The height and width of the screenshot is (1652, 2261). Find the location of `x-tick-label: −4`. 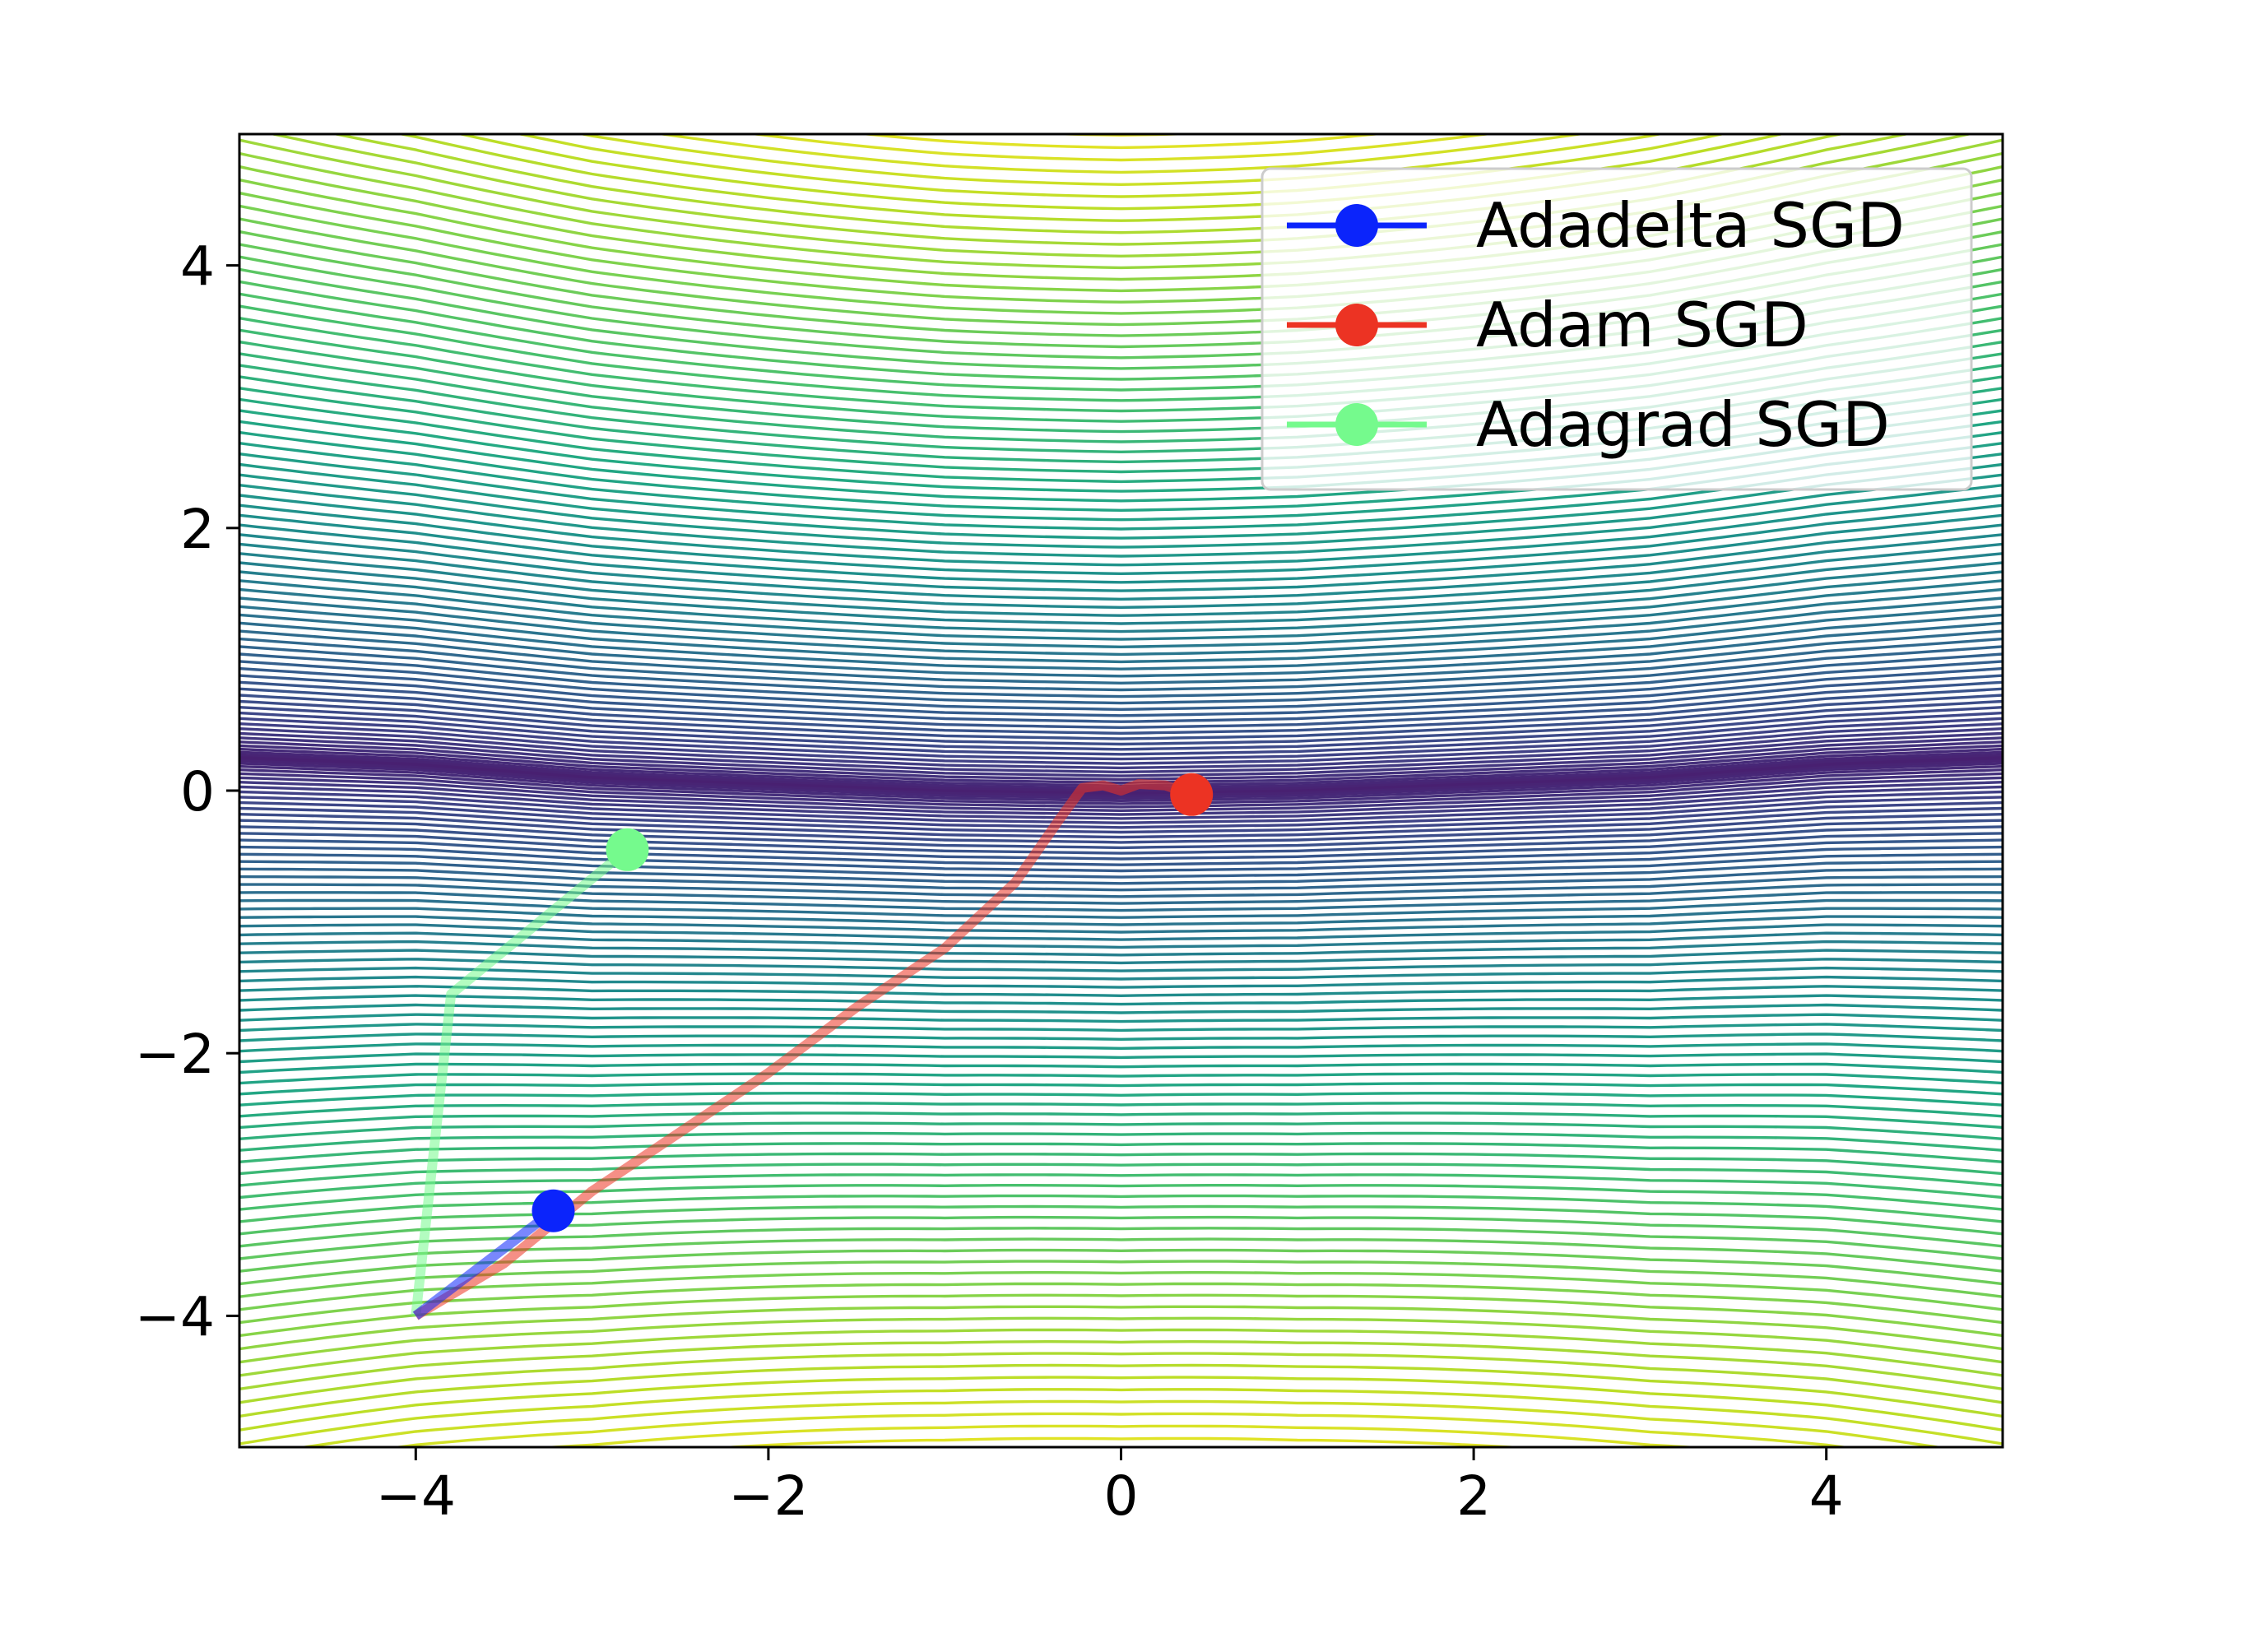

x-tick-label: −4 is located at coordinates (416, 1496).